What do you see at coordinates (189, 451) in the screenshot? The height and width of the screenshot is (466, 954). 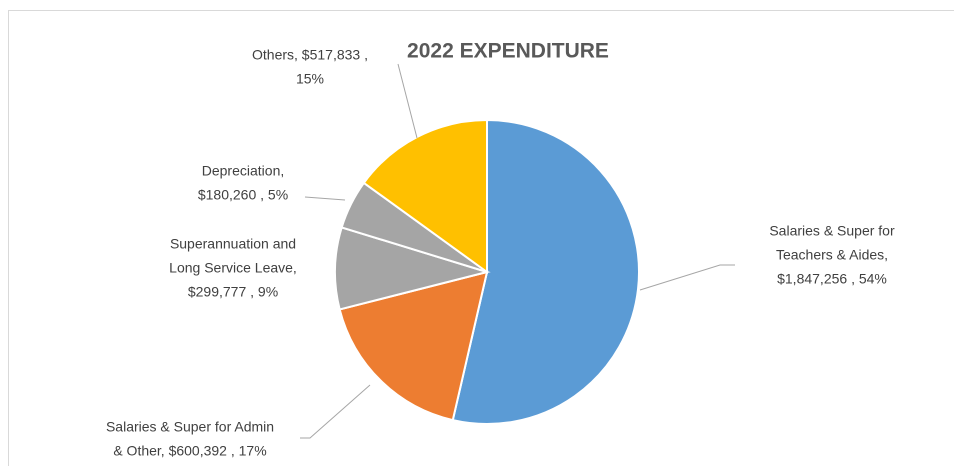 I see `data-label: & Other, $600,392 , 17%` at bounding box center [189, 451].